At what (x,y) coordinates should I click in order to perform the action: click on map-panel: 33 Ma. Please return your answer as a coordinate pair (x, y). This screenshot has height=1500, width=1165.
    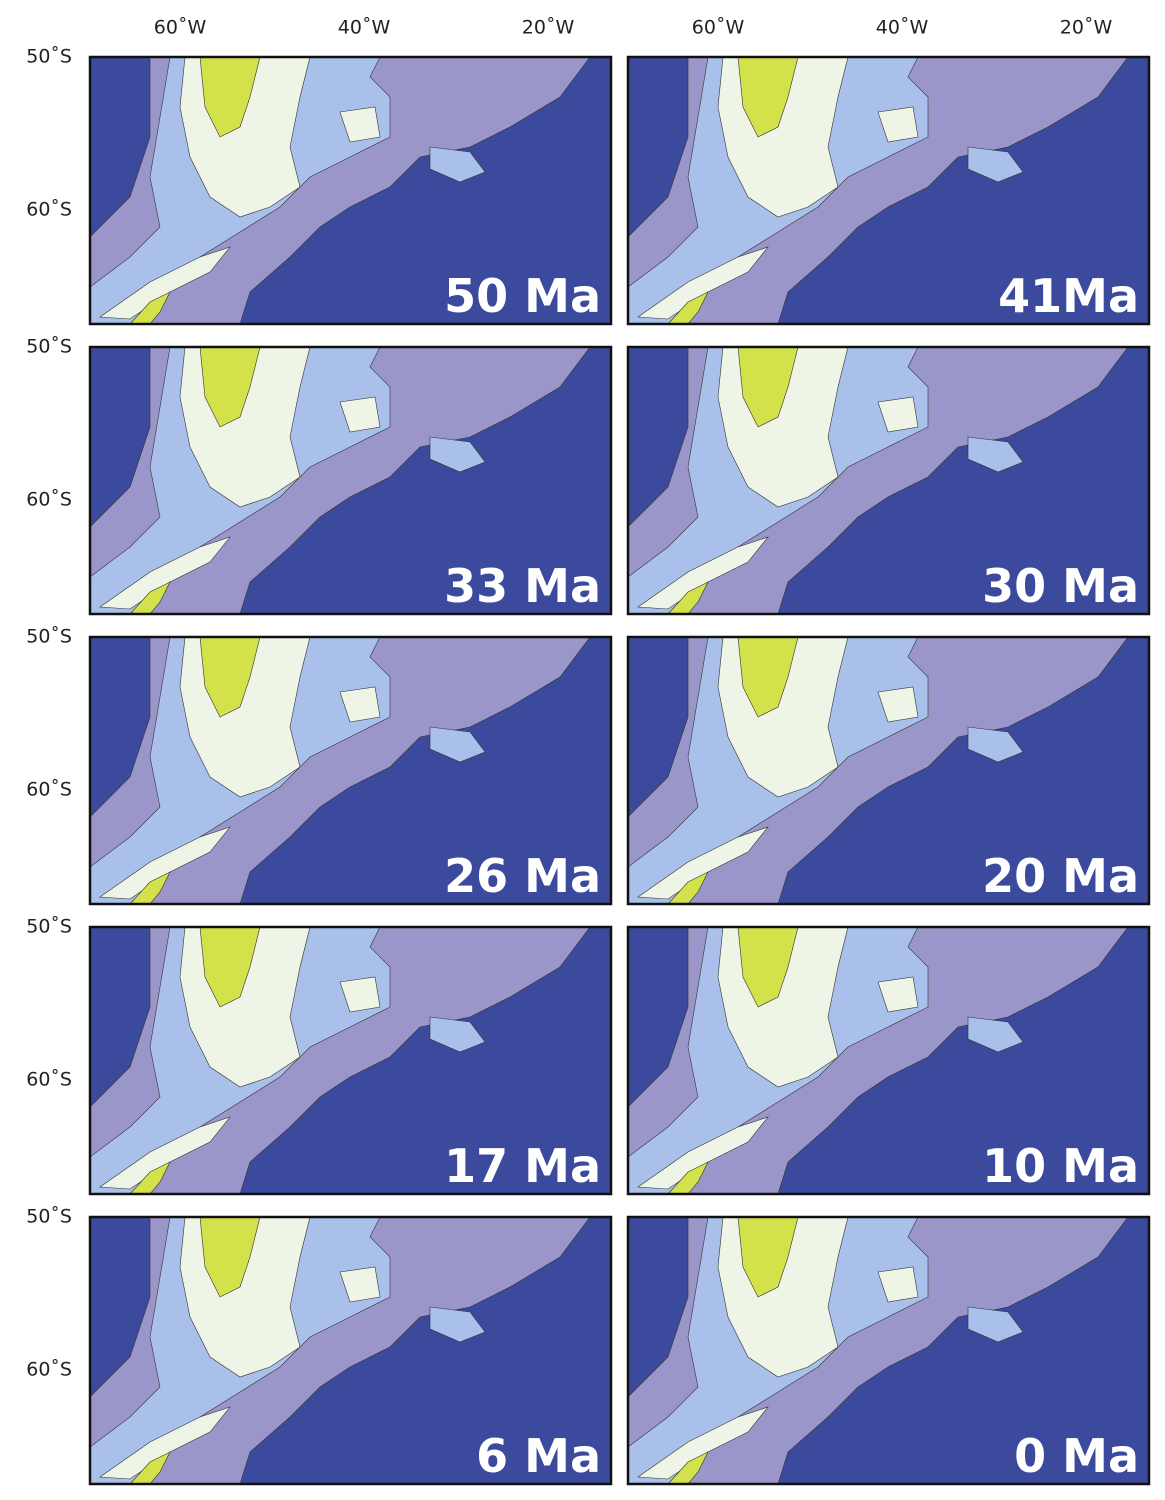
    Looking at the image, I should click on (350, 480).